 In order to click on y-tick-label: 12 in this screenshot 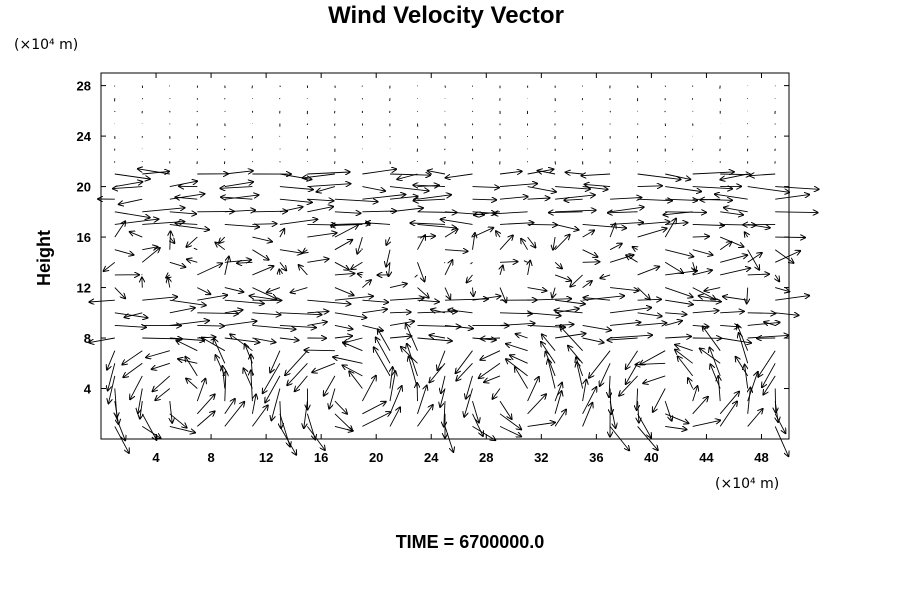, I will do `click(84, 288)`.